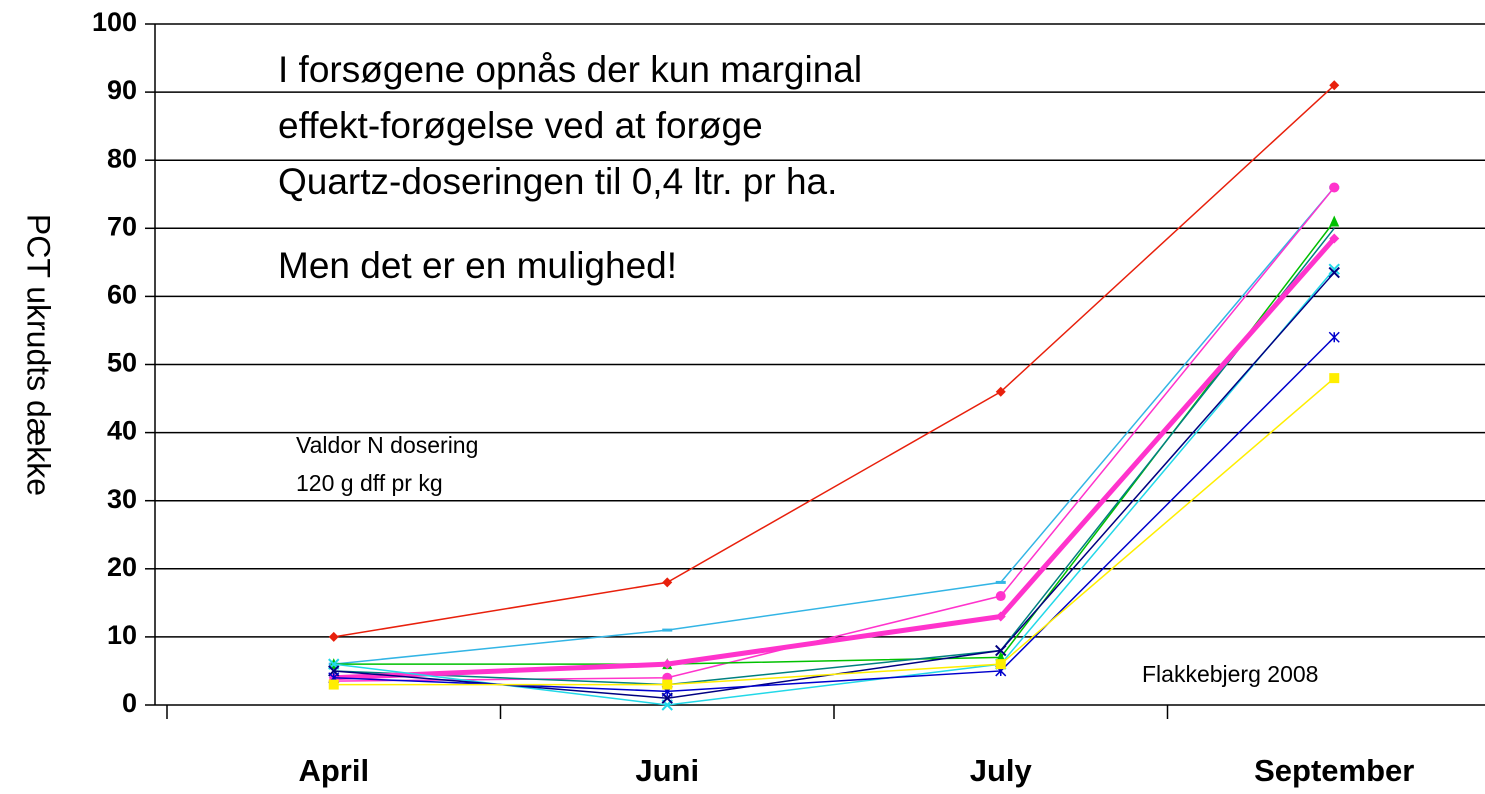  What do you see at coordinates (122, 567) in the screenshot?
I see `y-tick-label: 20` at bounding box center [122, 567].